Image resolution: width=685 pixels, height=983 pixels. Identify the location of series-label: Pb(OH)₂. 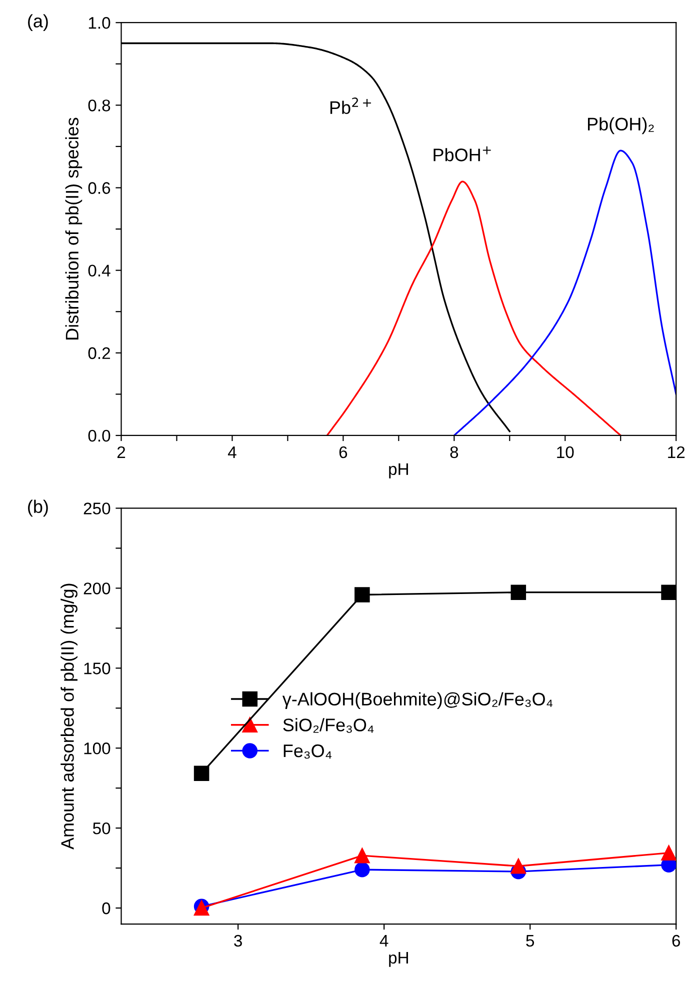
(621, 125).